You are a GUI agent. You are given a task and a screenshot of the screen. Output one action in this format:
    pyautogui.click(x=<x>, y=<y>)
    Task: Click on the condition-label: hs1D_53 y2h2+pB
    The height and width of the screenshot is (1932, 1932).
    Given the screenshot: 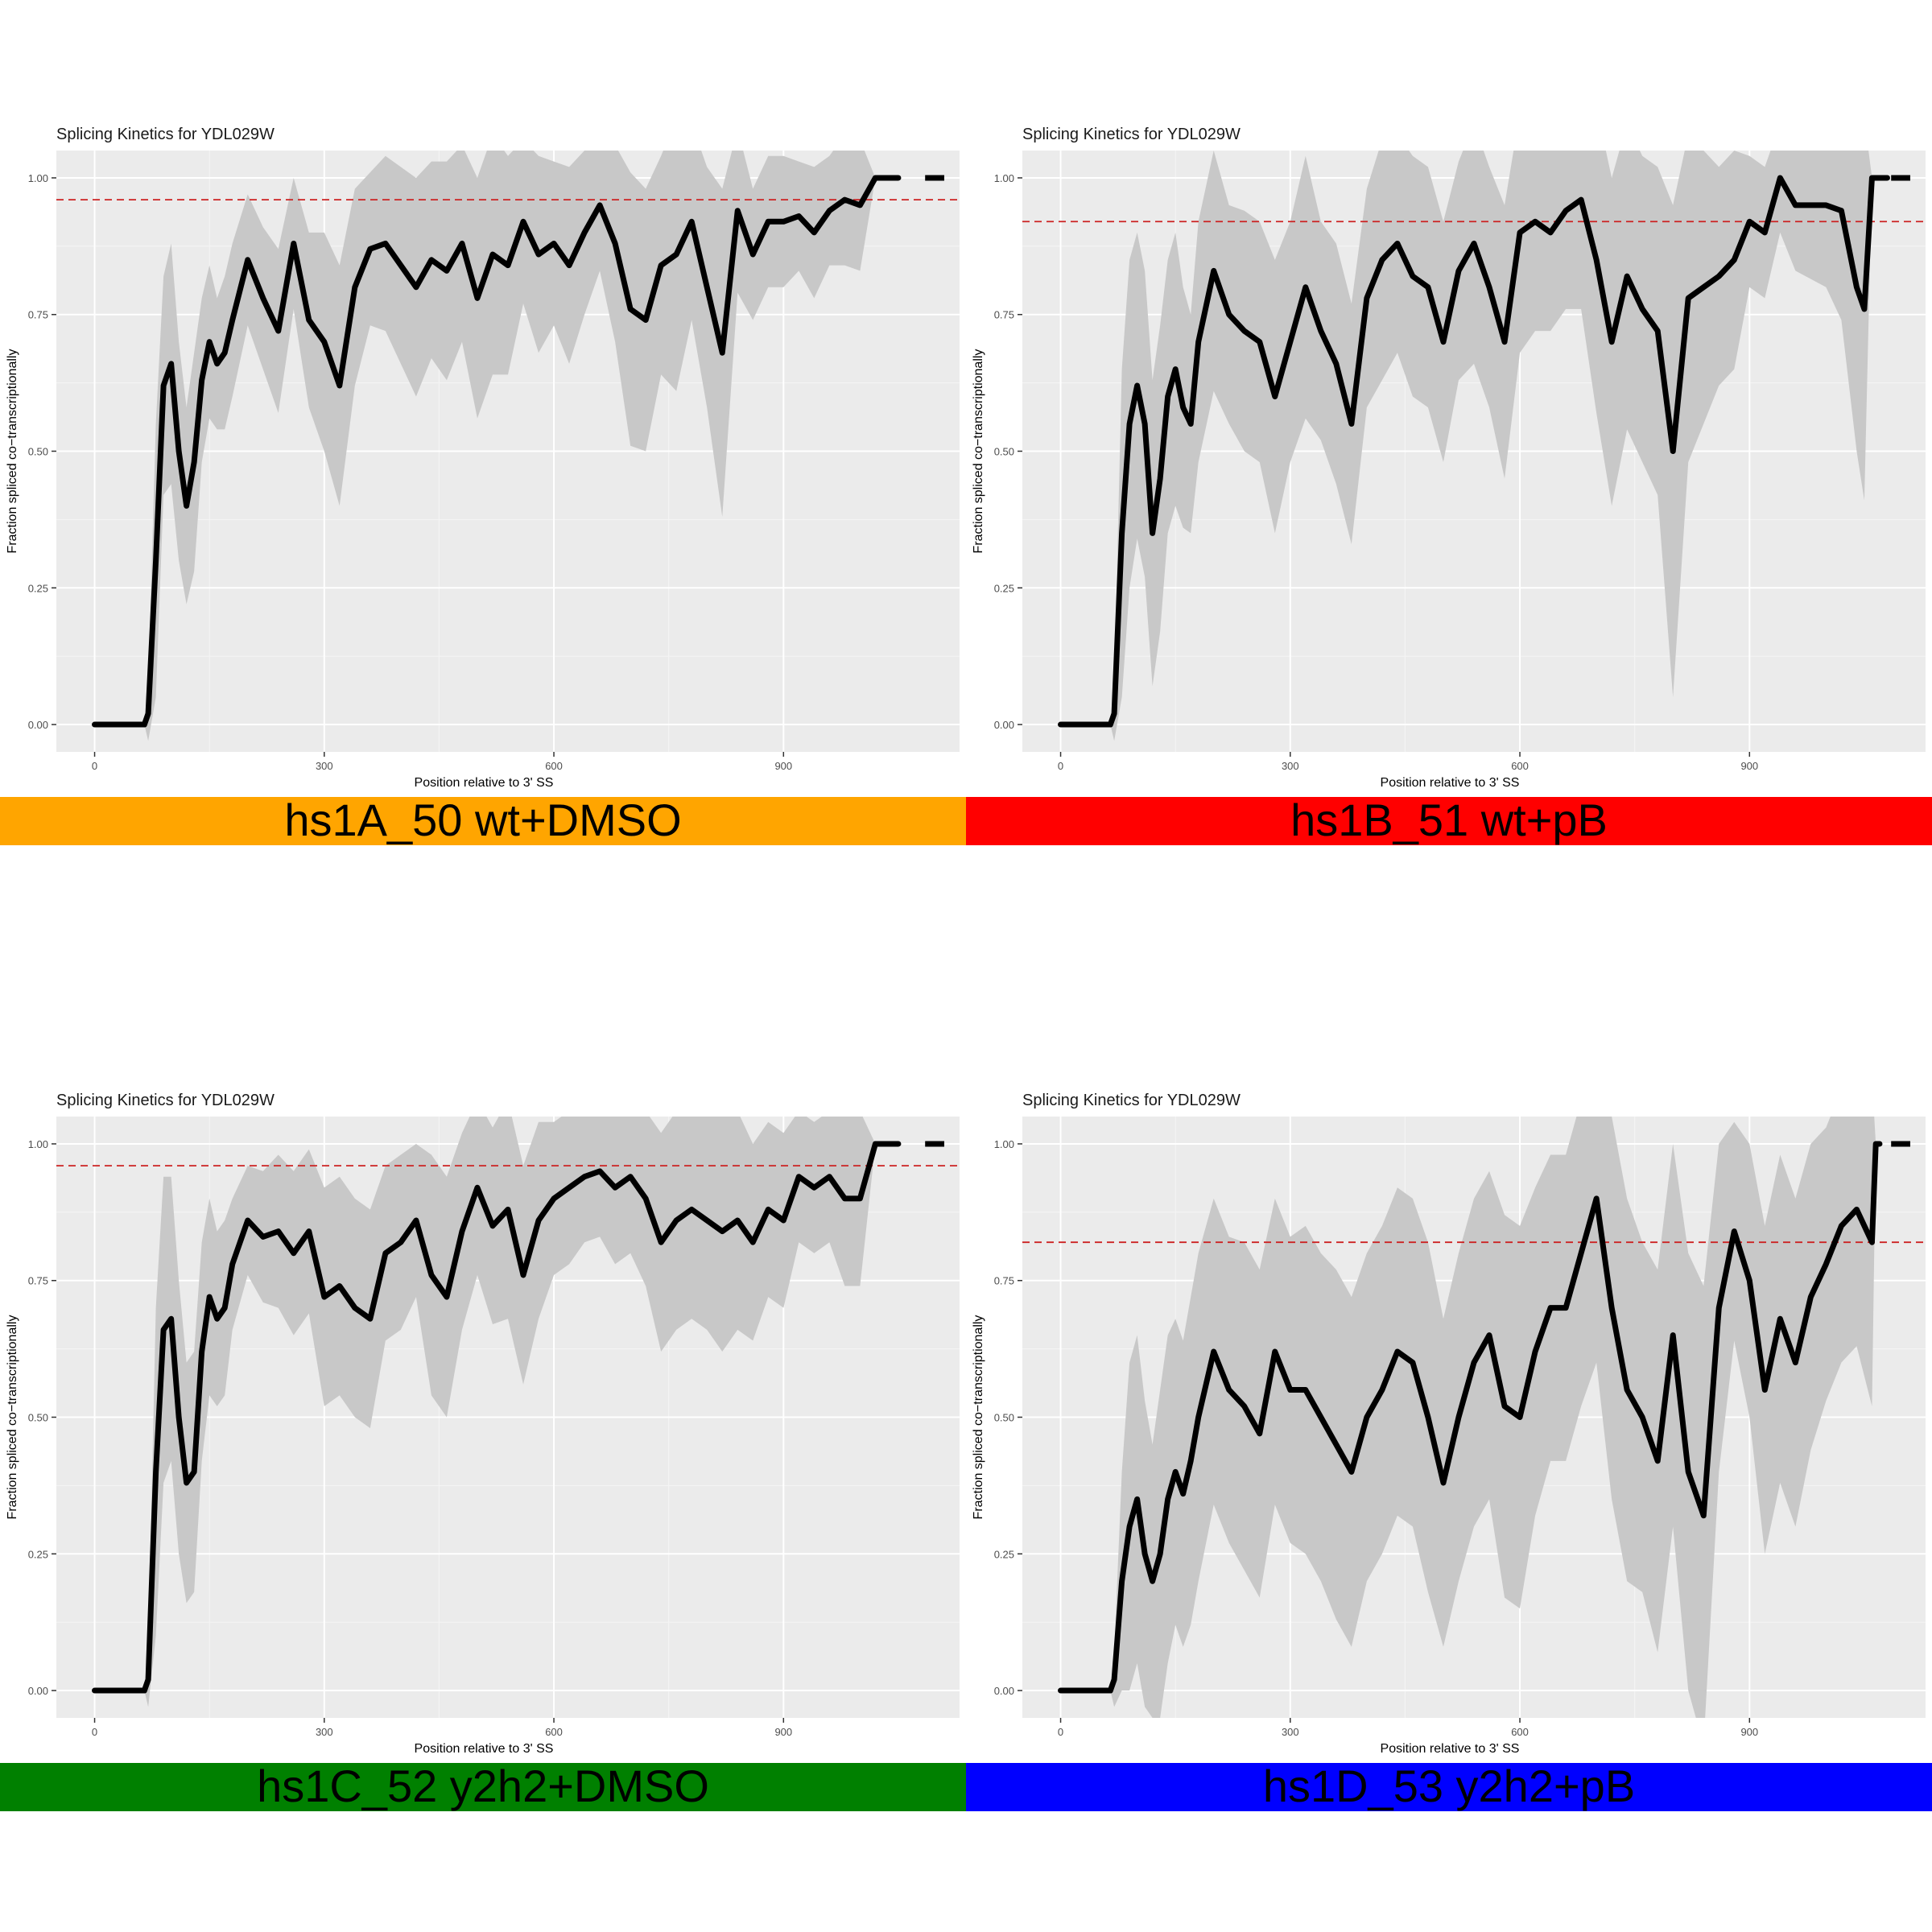 What is the action you would take?
    pyautogui.click(x=1449, y=1786)
    